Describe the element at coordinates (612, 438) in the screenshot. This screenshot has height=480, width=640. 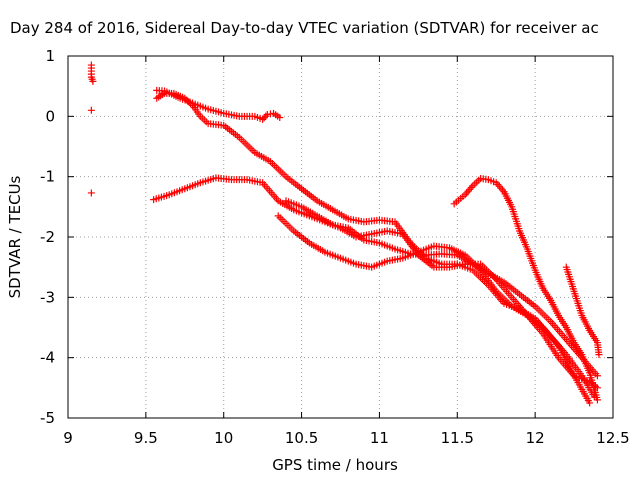
I see `x-tick-label: 12.5` at that location.